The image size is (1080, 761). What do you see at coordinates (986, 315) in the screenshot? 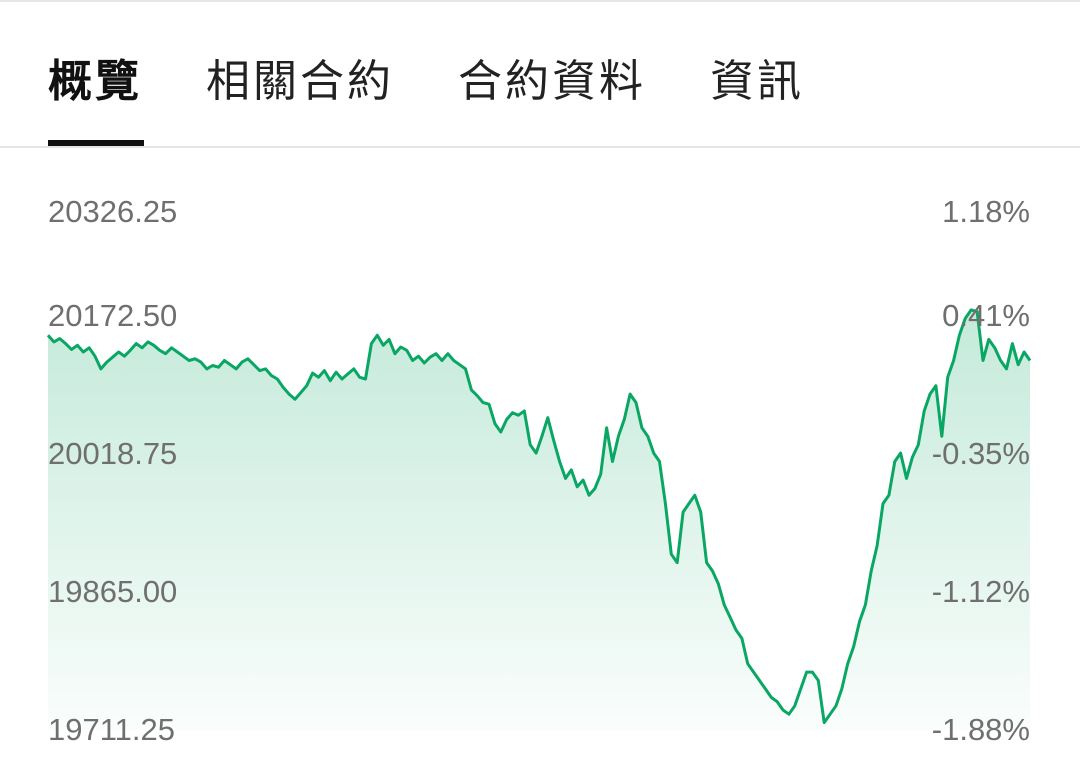
I see `y-tick-right-1: 0.41%` at bounding box center [986, 315].